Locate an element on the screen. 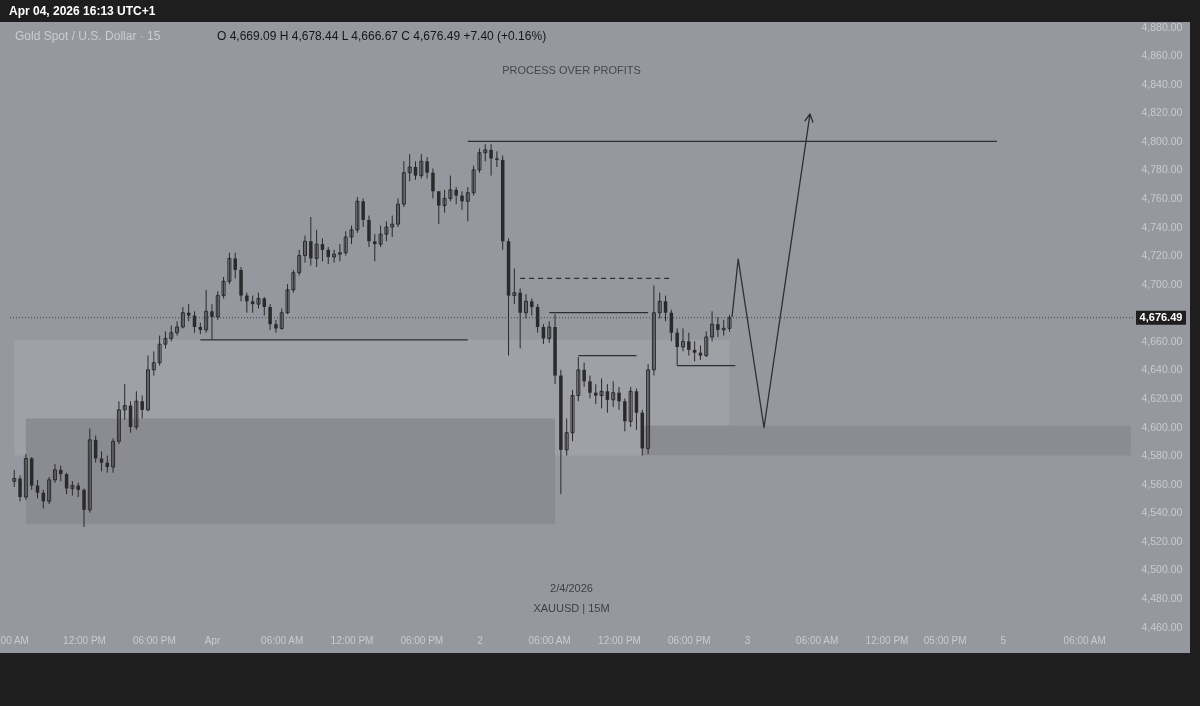 The width and height of the screenshot is (1200, 706). ref-line-label: 4,676.49 is located at coordinates (1161, 316).